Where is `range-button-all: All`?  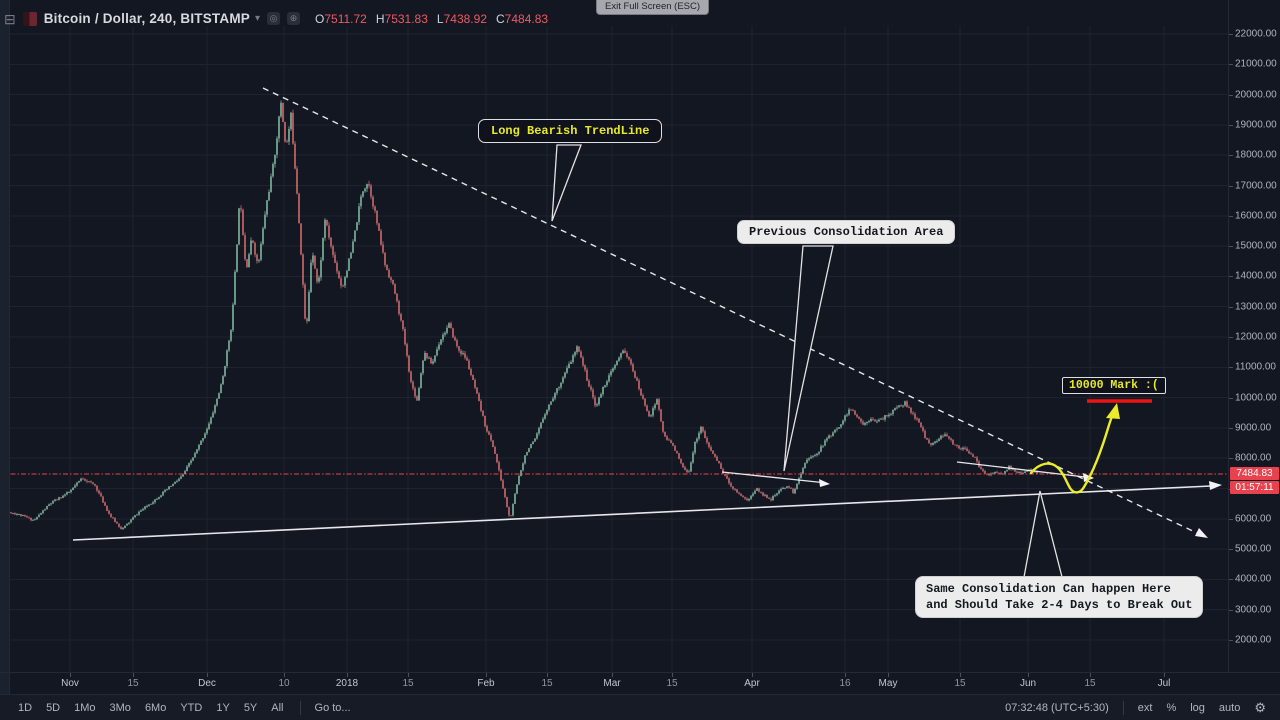 range-button-all: All is located at coordinates (277, 708).